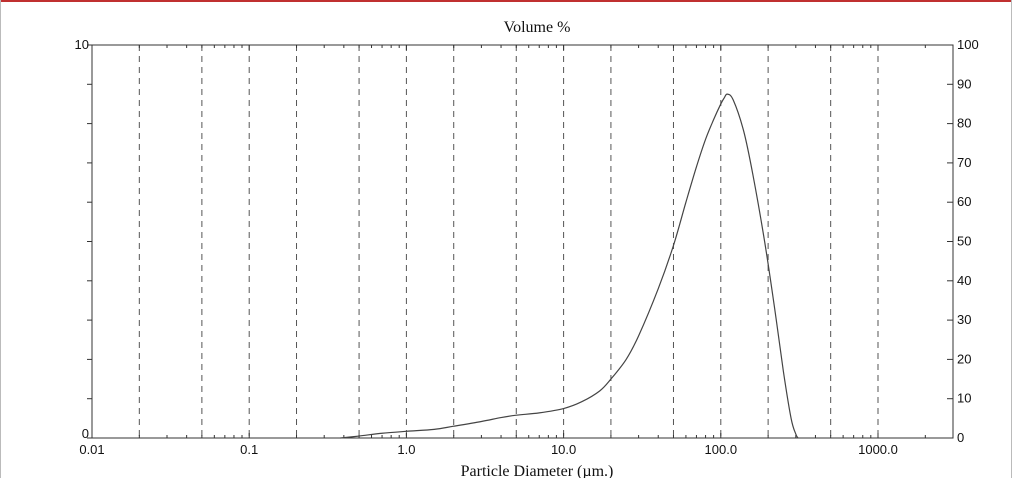 The height and width of the screenshot is (478, 1012). Describe the element at coordinates (964, 358) in the screenshot. I see `right-tick-label: 20` at that location.